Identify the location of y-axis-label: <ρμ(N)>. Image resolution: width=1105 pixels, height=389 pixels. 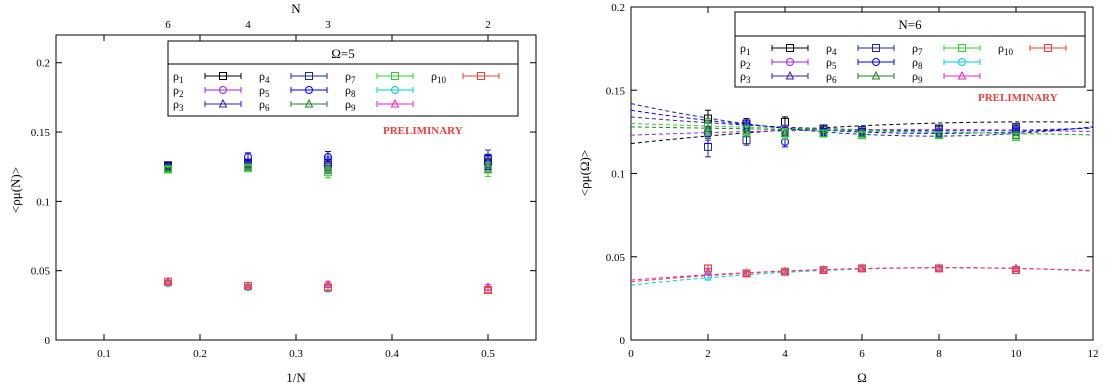
(15, 190).